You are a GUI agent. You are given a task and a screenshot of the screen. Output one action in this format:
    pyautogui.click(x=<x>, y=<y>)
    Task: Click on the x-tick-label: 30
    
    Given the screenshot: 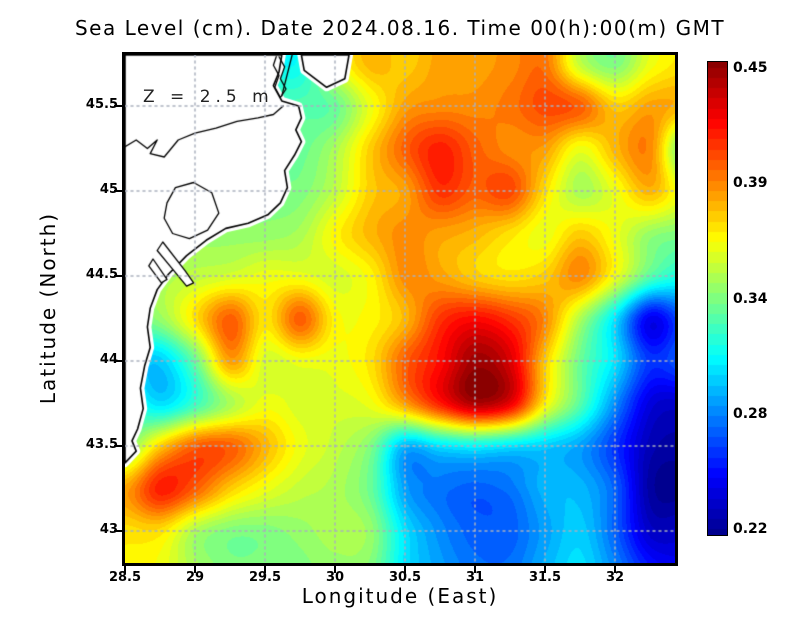 What is the action you would take?
    pyautogui.click(x=335, y=577)
    